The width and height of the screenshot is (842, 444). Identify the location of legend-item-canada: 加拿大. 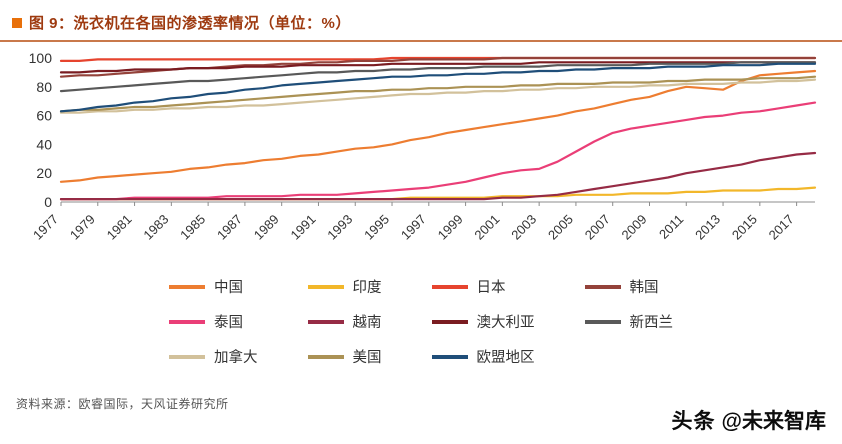
(213, 356).